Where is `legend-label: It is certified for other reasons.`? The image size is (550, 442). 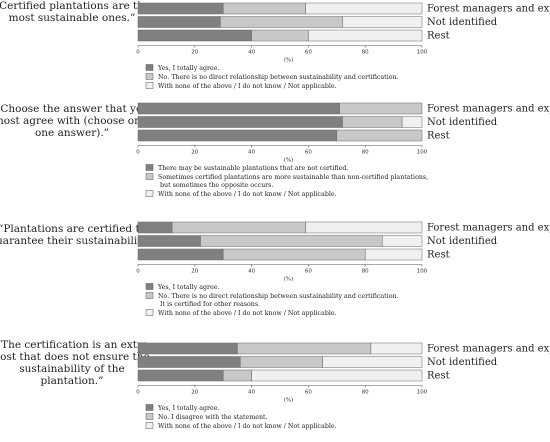
legend-label: It is certified for other reasons. is located at coordinates (210, 304).